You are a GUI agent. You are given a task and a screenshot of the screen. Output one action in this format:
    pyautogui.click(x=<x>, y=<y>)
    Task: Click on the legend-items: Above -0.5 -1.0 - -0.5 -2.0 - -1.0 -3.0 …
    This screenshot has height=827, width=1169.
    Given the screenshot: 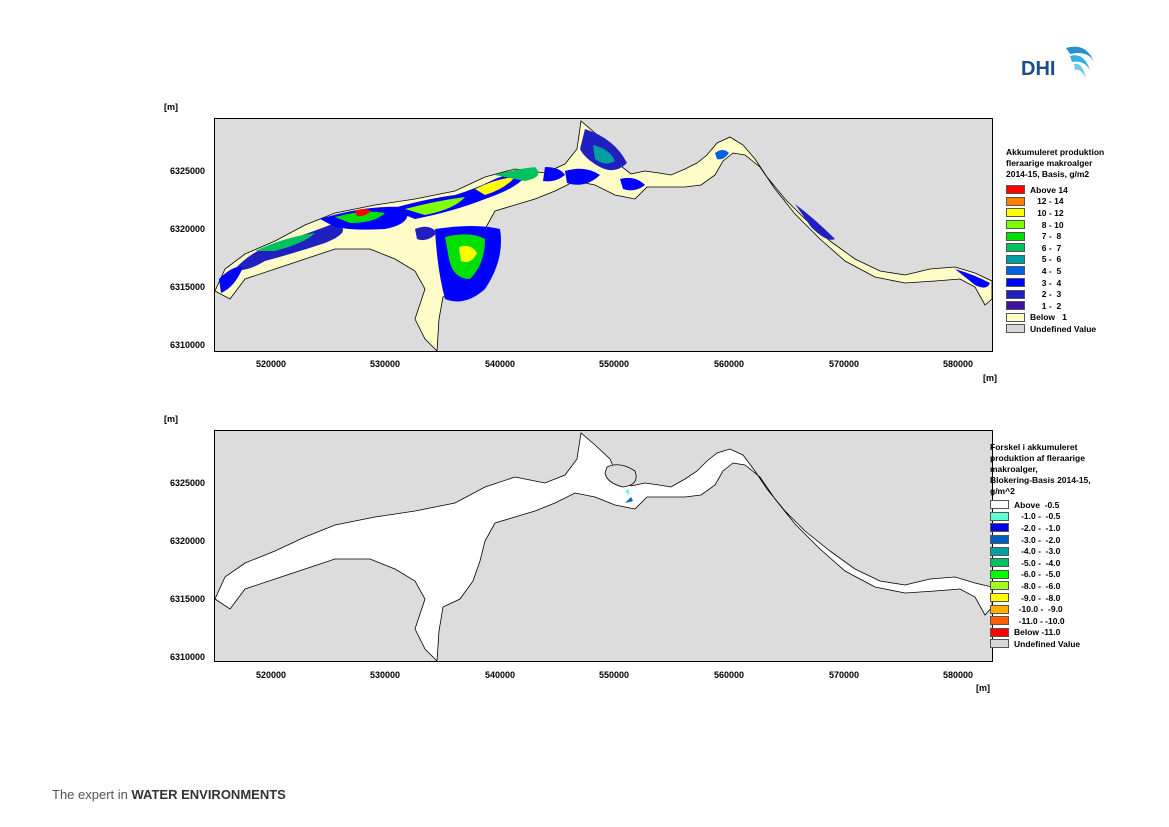 What is the action you would take?
    pyautogui.click(x=1055, y=574)
    